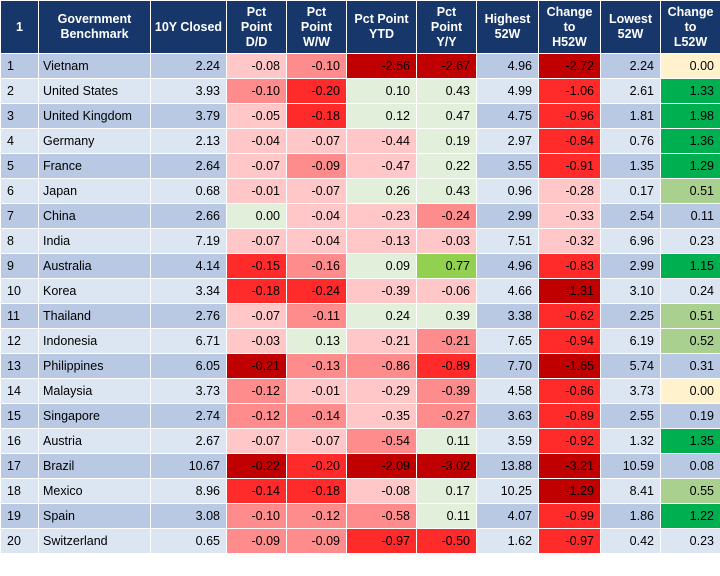 This screenshot has width=720, height=576. I want to click on pct-point-ww: 0.13, so click(316, 341).